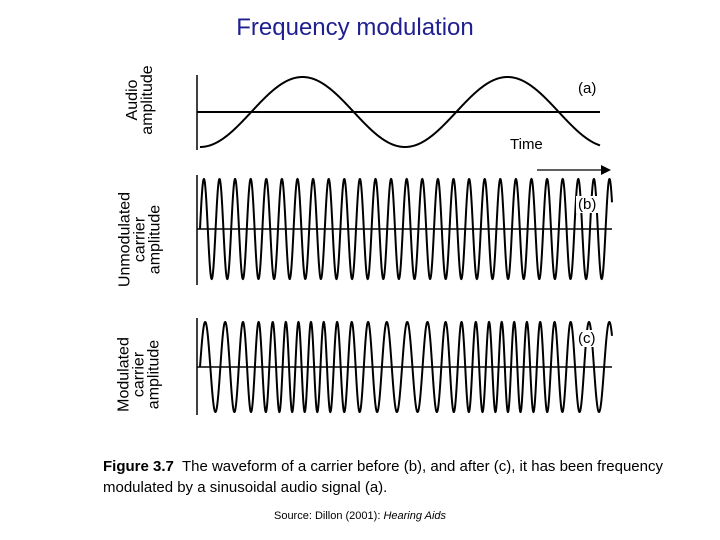  Describe the element at coordinates (355, 27) in the screenshot. I see `figure-title: Frequency modulation` at that location.